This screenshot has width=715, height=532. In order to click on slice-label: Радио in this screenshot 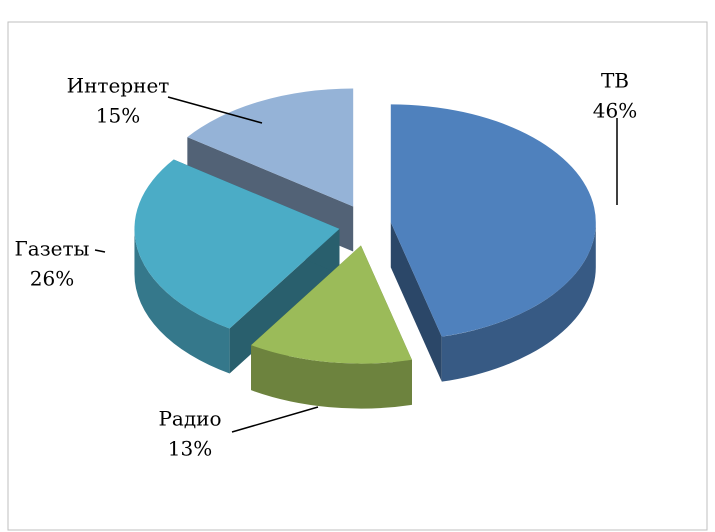, I will do `click(189, 419)`.